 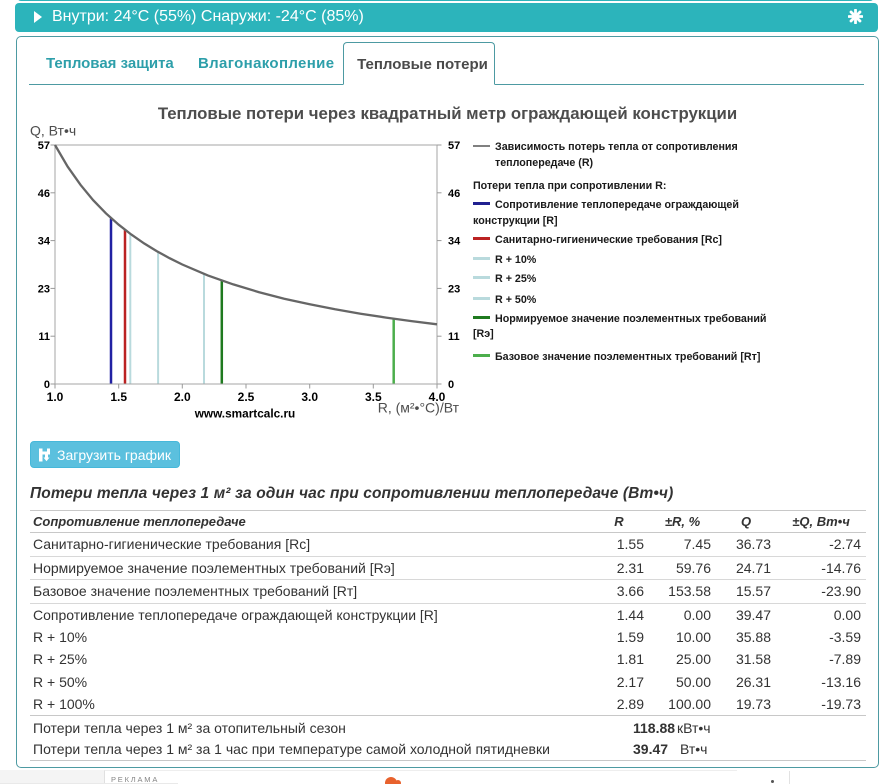 What do you see at coordinates (309, 397) in the screenshot?
I see `svg-text: 3.0` at bounding box center [309, 397].